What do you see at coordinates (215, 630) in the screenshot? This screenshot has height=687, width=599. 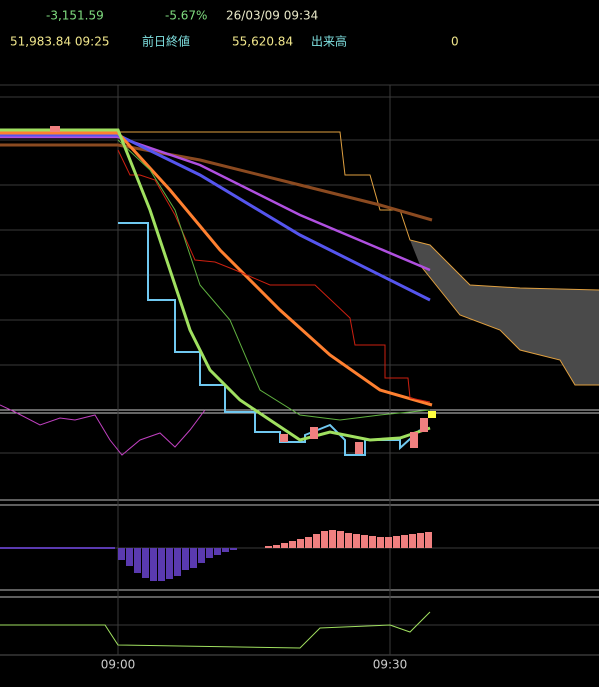 I see `oscillator-line` at bounding box center [215, 630].